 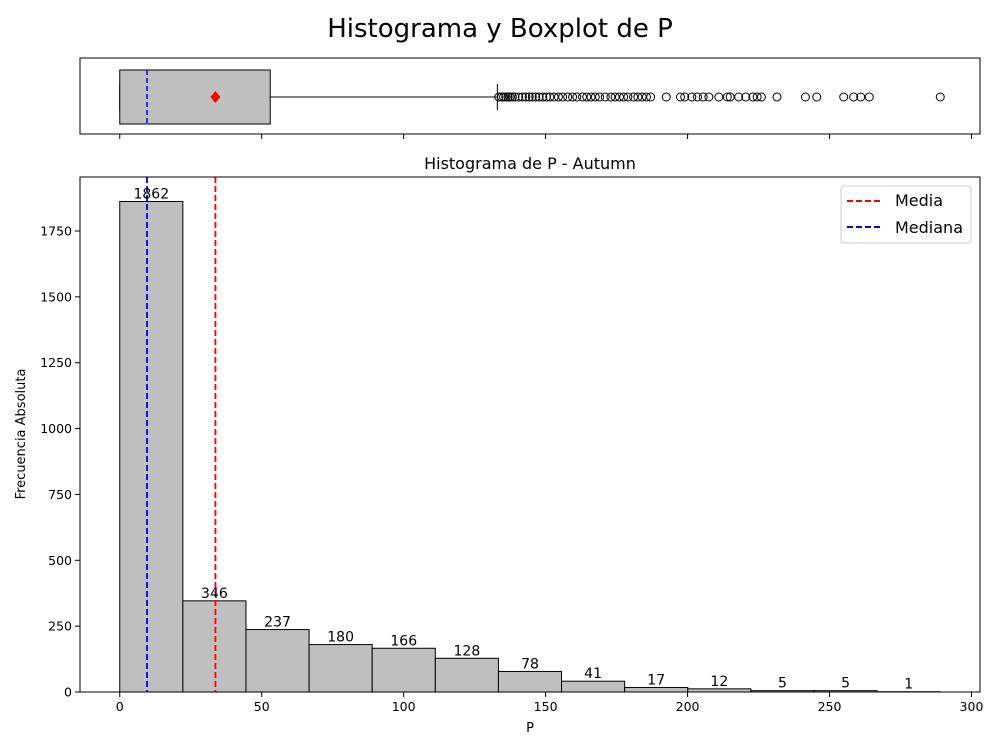 I want to click on boxplot-box, so click(x=195, y=97).